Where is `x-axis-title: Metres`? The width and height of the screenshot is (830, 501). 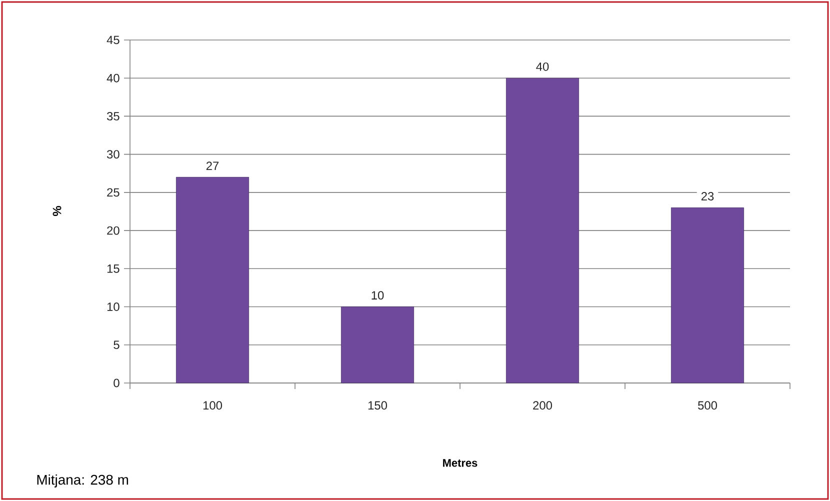
x-axis-title: Metres is located at coordinates (460, 463).